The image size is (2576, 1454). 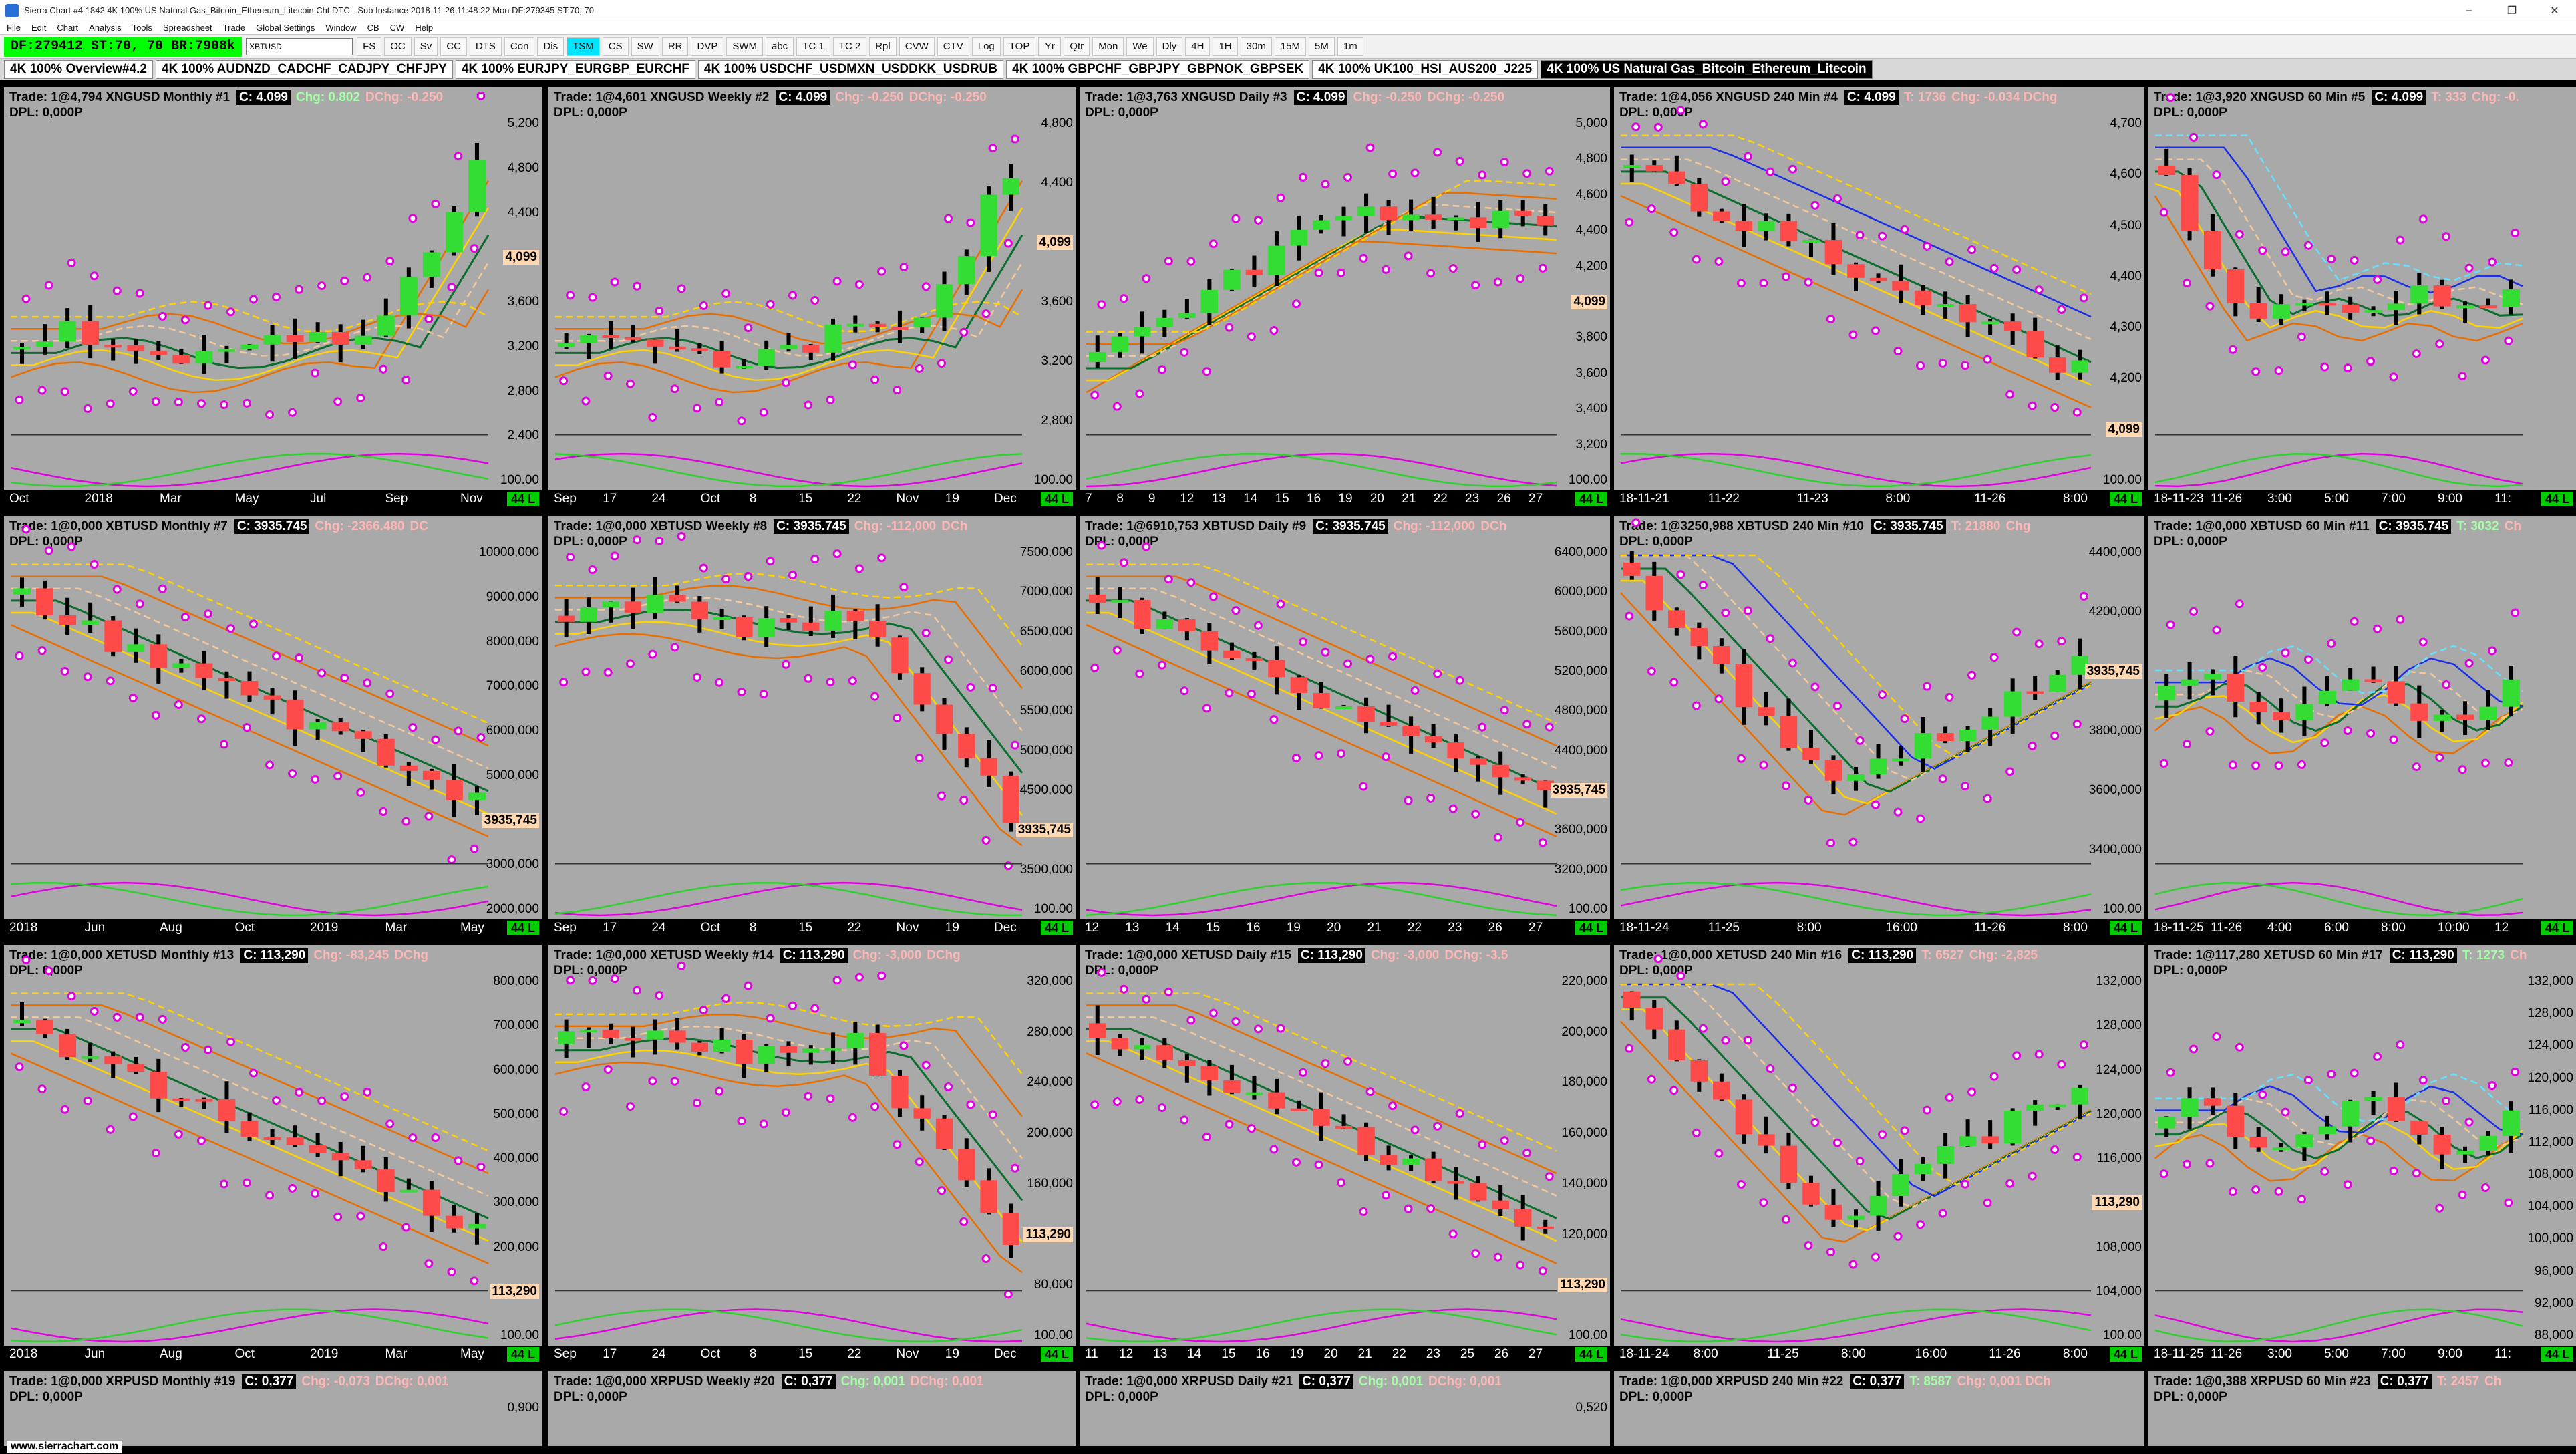 What do you see at coordinates (1052, 289) in the screenshot?
I see `price-axis: 4,800 4,400 4,099 3,600 3,200 2,800 100.00` at bounding box center [1052, 289].